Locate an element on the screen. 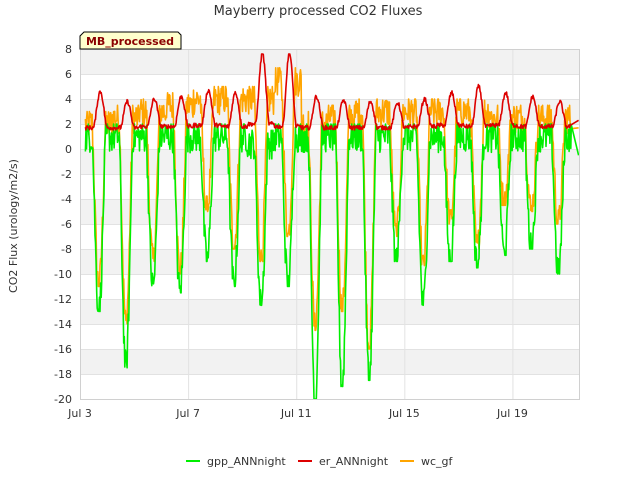 Image resolution: width=640 pixels, height=480 pixels. y-tick-label: 0 is located at coordinates (68, 149).